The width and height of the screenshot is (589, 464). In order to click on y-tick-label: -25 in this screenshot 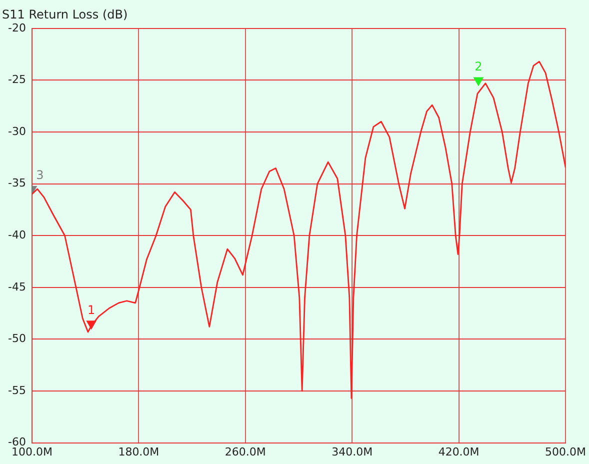, I will do `click(17, 79)`.